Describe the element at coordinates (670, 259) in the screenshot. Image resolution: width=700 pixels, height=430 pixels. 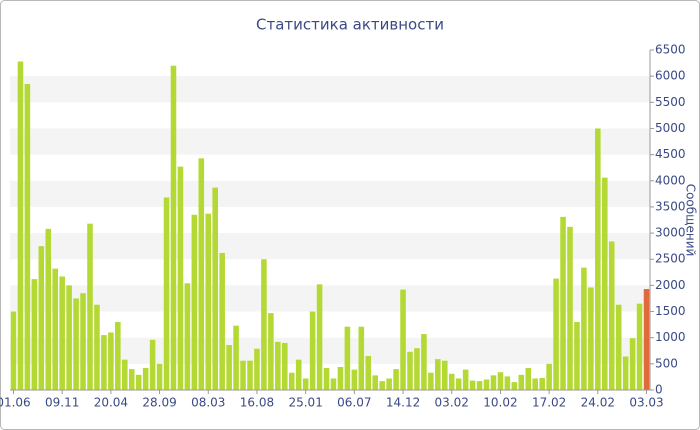
I see `y-tick-label: 2500` at that location.